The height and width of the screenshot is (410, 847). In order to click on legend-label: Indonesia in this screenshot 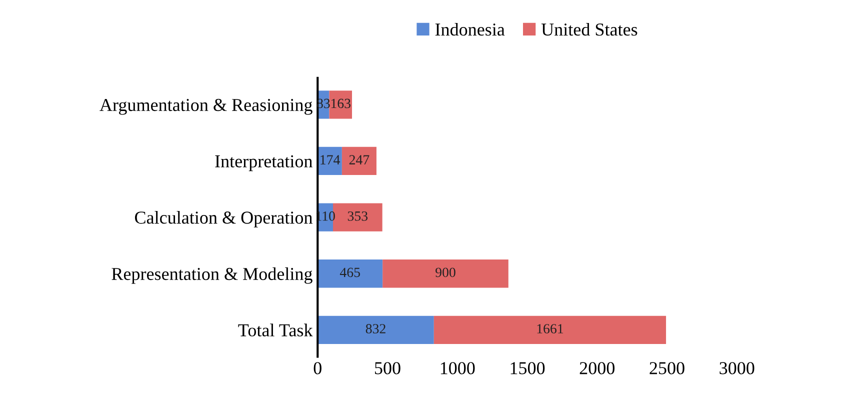, I will do `click(470, 29)`.